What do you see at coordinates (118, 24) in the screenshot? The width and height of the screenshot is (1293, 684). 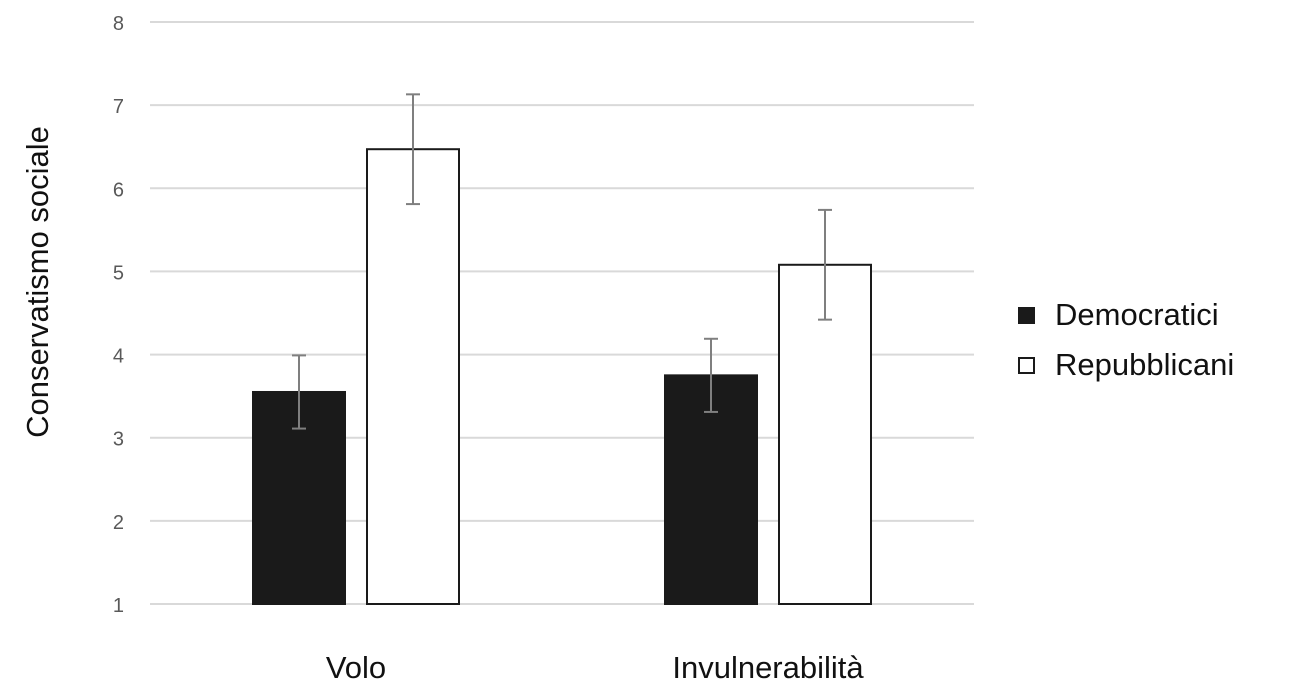 I see `y-tick-label: 8` at bounding box center [118, 24].